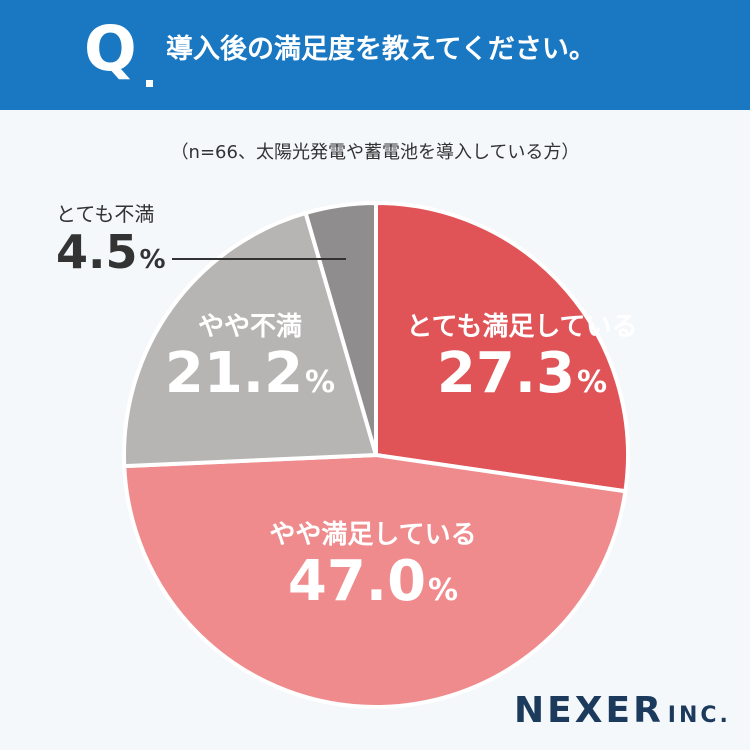 Image resolution: width=750 pixels, height=750 pixels. I want to click on question-text: 導入後の満足度を教えてください。, so click(381, 49).